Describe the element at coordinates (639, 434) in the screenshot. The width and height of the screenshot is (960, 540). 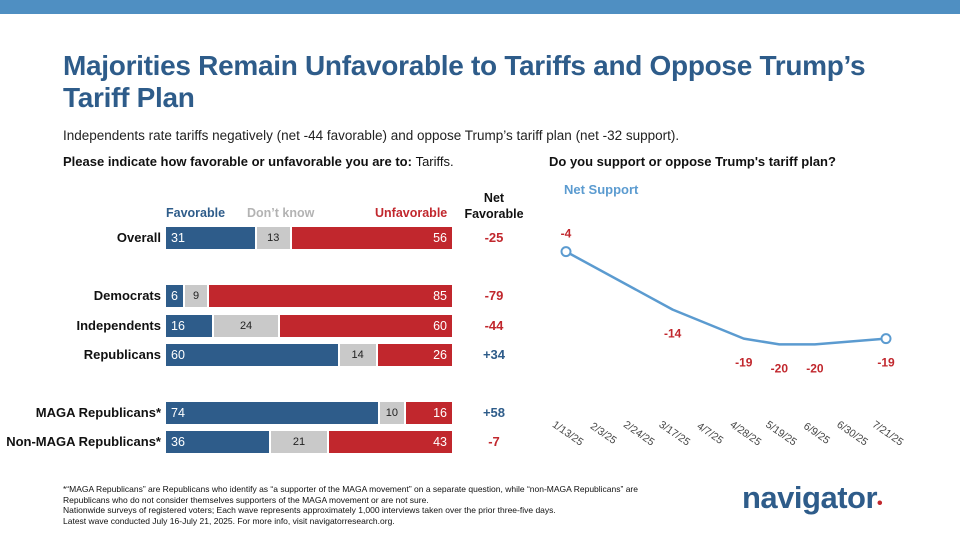
I see `x-tick-label: 2/24/25` at that location.